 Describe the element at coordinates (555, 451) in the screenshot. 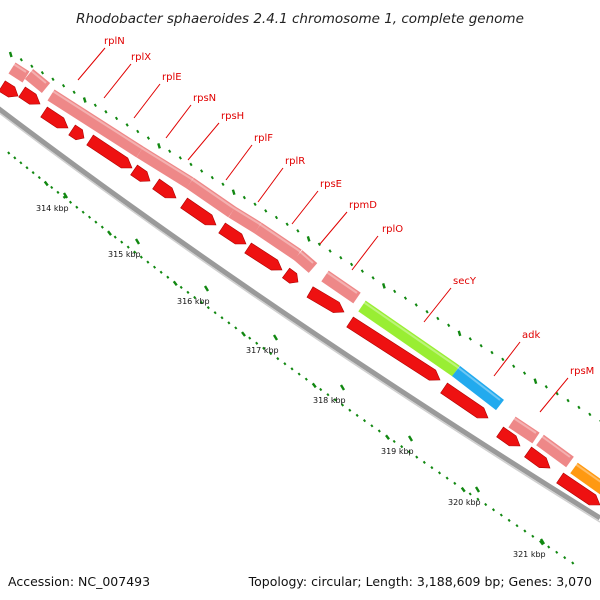

I see `bar-rpsM-b` at that location.